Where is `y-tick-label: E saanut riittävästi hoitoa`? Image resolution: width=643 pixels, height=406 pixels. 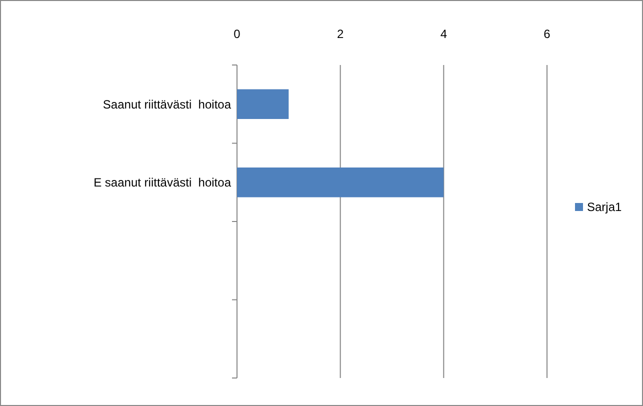 y-tick-label: E saanut riittävästi hoitoa is located at coordinates (163, 183).